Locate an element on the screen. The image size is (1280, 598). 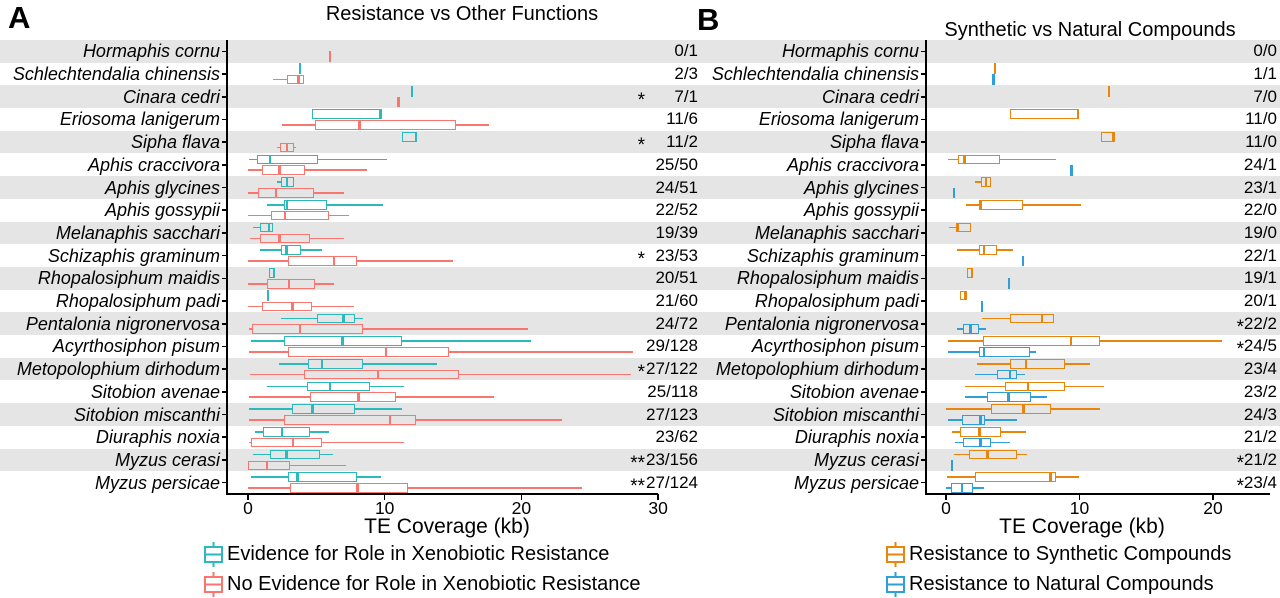
species-label: Schlechtendalia chinensis is located at coordinates (815, 74).